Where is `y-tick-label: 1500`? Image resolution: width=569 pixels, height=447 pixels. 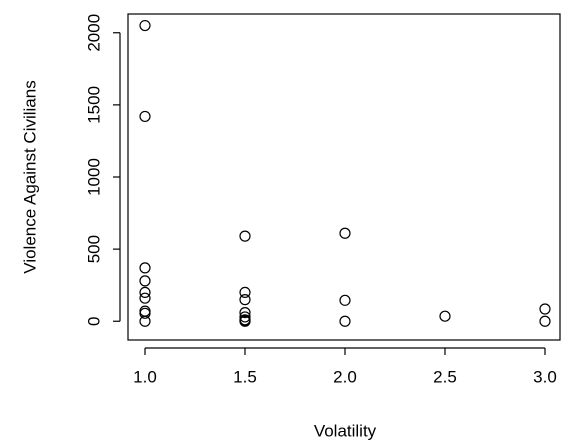 y-tick-label: 1500 is located at coordinates (93, 105).